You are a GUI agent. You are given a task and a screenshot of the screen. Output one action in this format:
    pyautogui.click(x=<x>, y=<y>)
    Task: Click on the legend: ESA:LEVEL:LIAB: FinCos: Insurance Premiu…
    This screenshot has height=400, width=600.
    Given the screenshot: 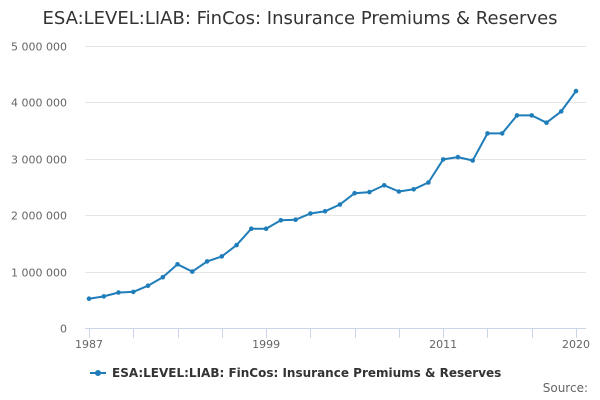 What is the action you would take?
    pyautogui.click(x=295, y=373)
    